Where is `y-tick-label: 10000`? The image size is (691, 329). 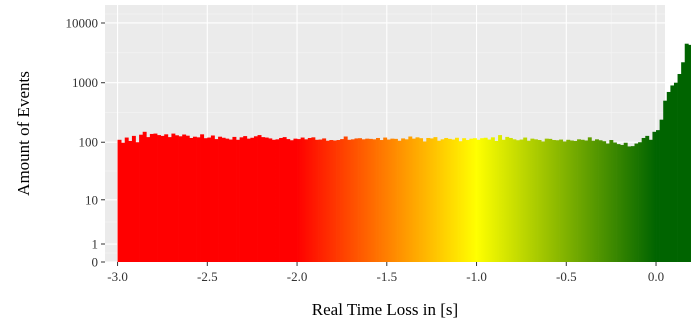
y-tick-label: 10000 is located at coordinates (82, 22).